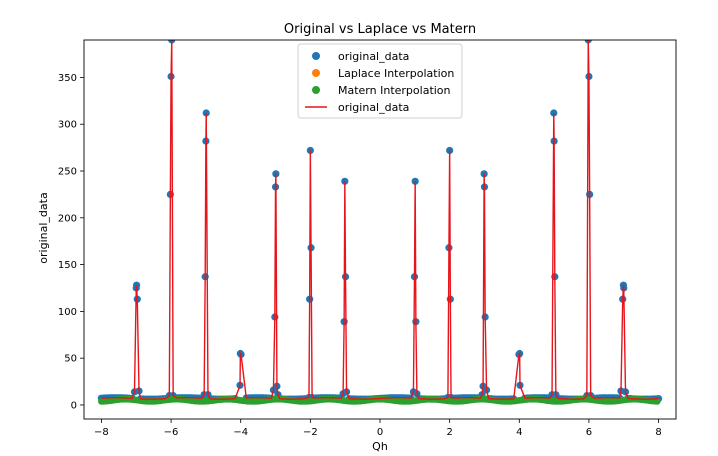  Describe the element at coordinates (171, 432) in the screenshot. I see `x-tick-label: −6` at that location.